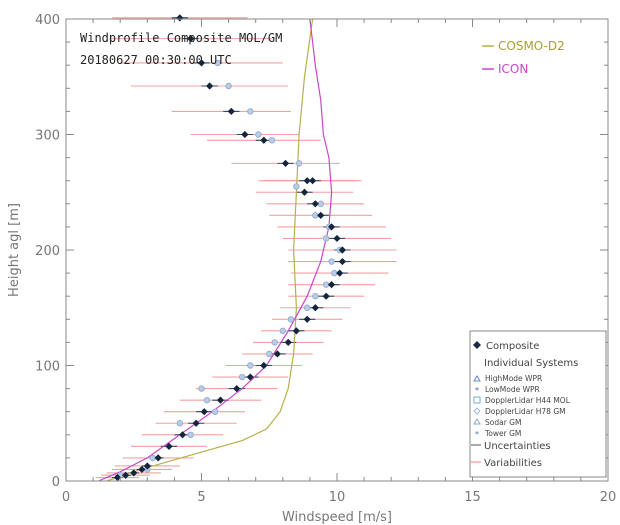 Image resolution: width=620 pixels, height=525 pixels. What do you see at coordinates (528, 400) in the screenshot?
I see `legend-label-dopplerlidar-h44: DopplerLidar H44 MOL` at bounding box center [528, 400].